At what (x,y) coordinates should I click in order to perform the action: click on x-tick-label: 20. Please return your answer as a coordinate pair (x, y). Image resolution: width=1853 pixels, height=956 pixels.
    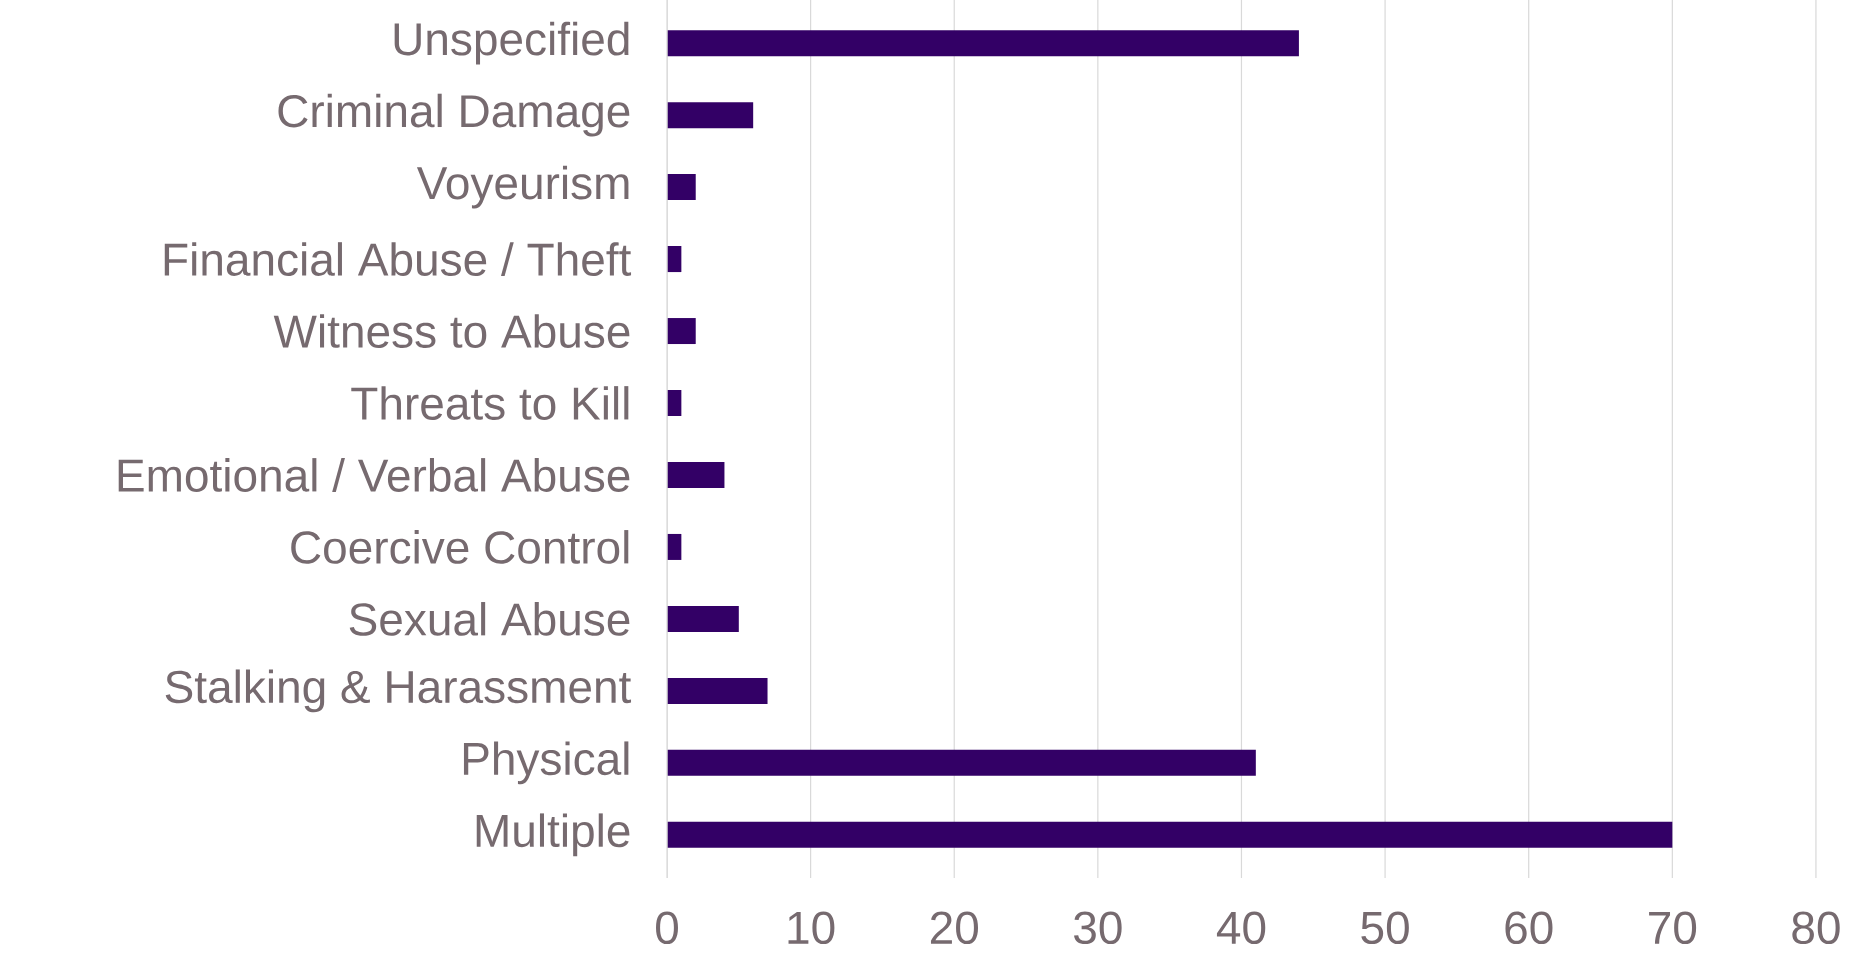
    Looking at the image, I should click on (954, 928).